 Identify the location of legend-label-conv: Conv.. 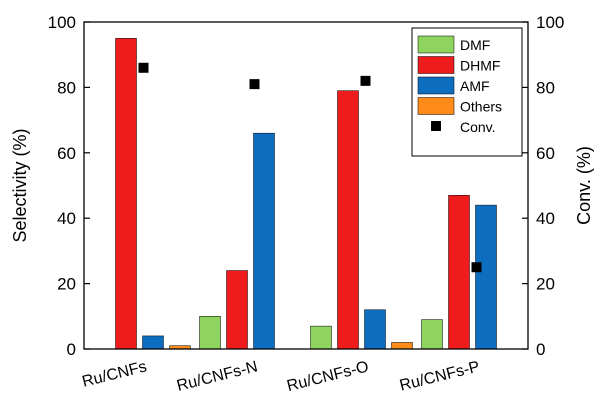
(478, 127).